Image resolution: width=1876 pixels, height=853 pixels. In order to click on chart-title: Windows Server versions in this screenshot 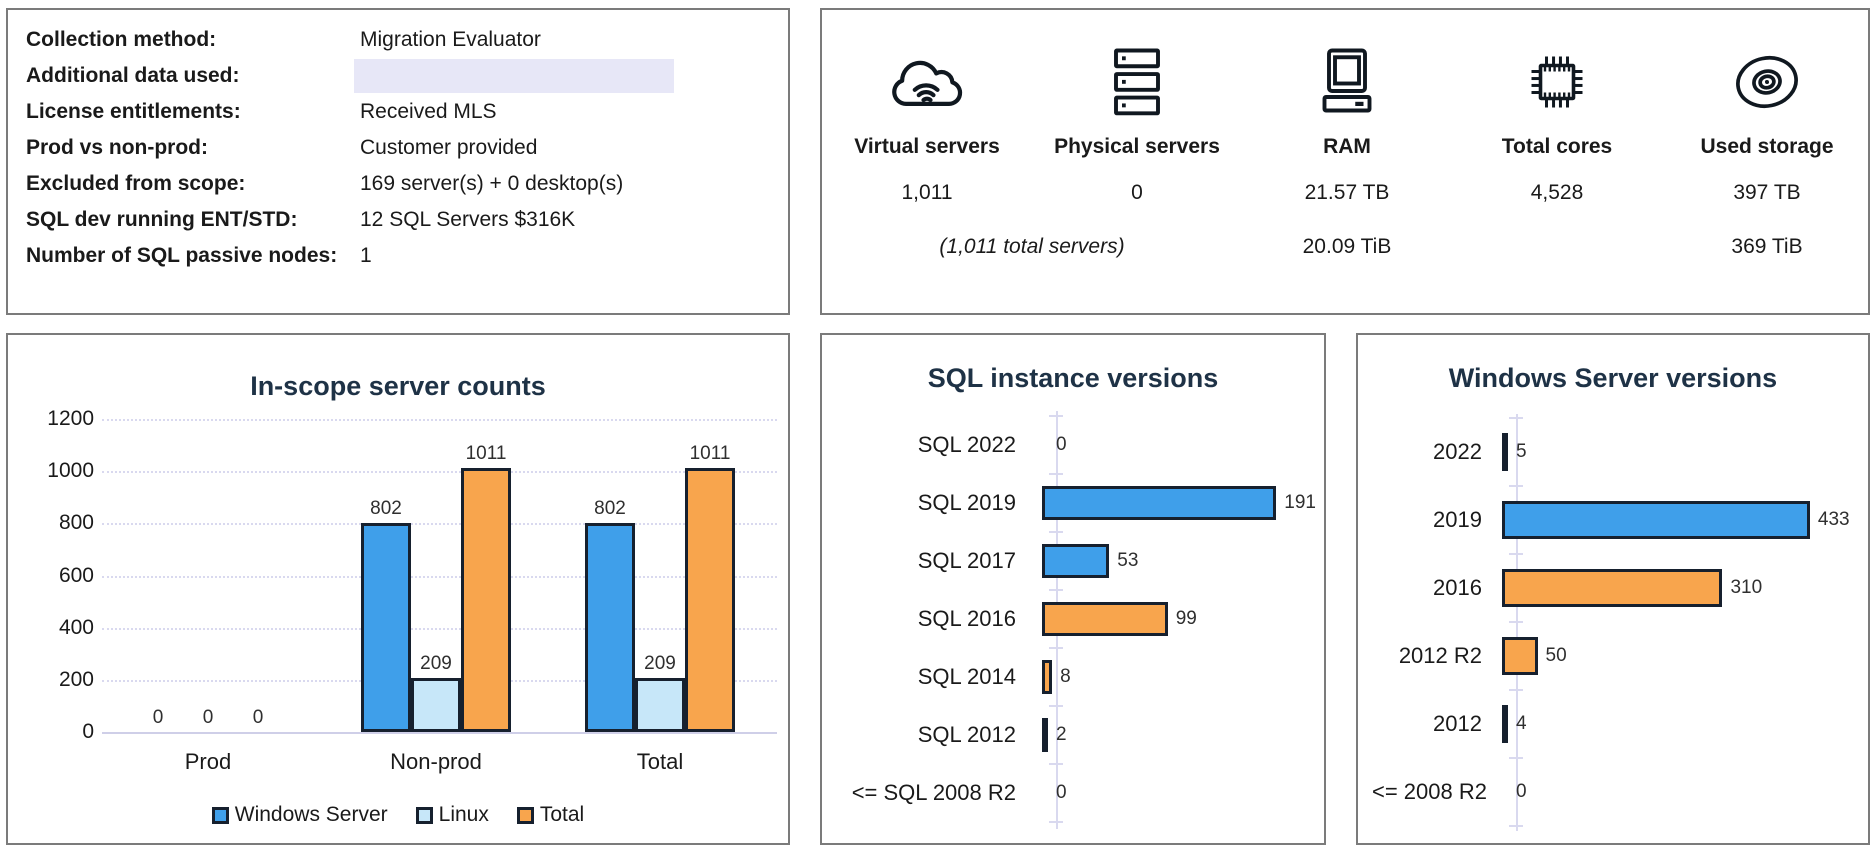, I will do `click(1613, 378)`.